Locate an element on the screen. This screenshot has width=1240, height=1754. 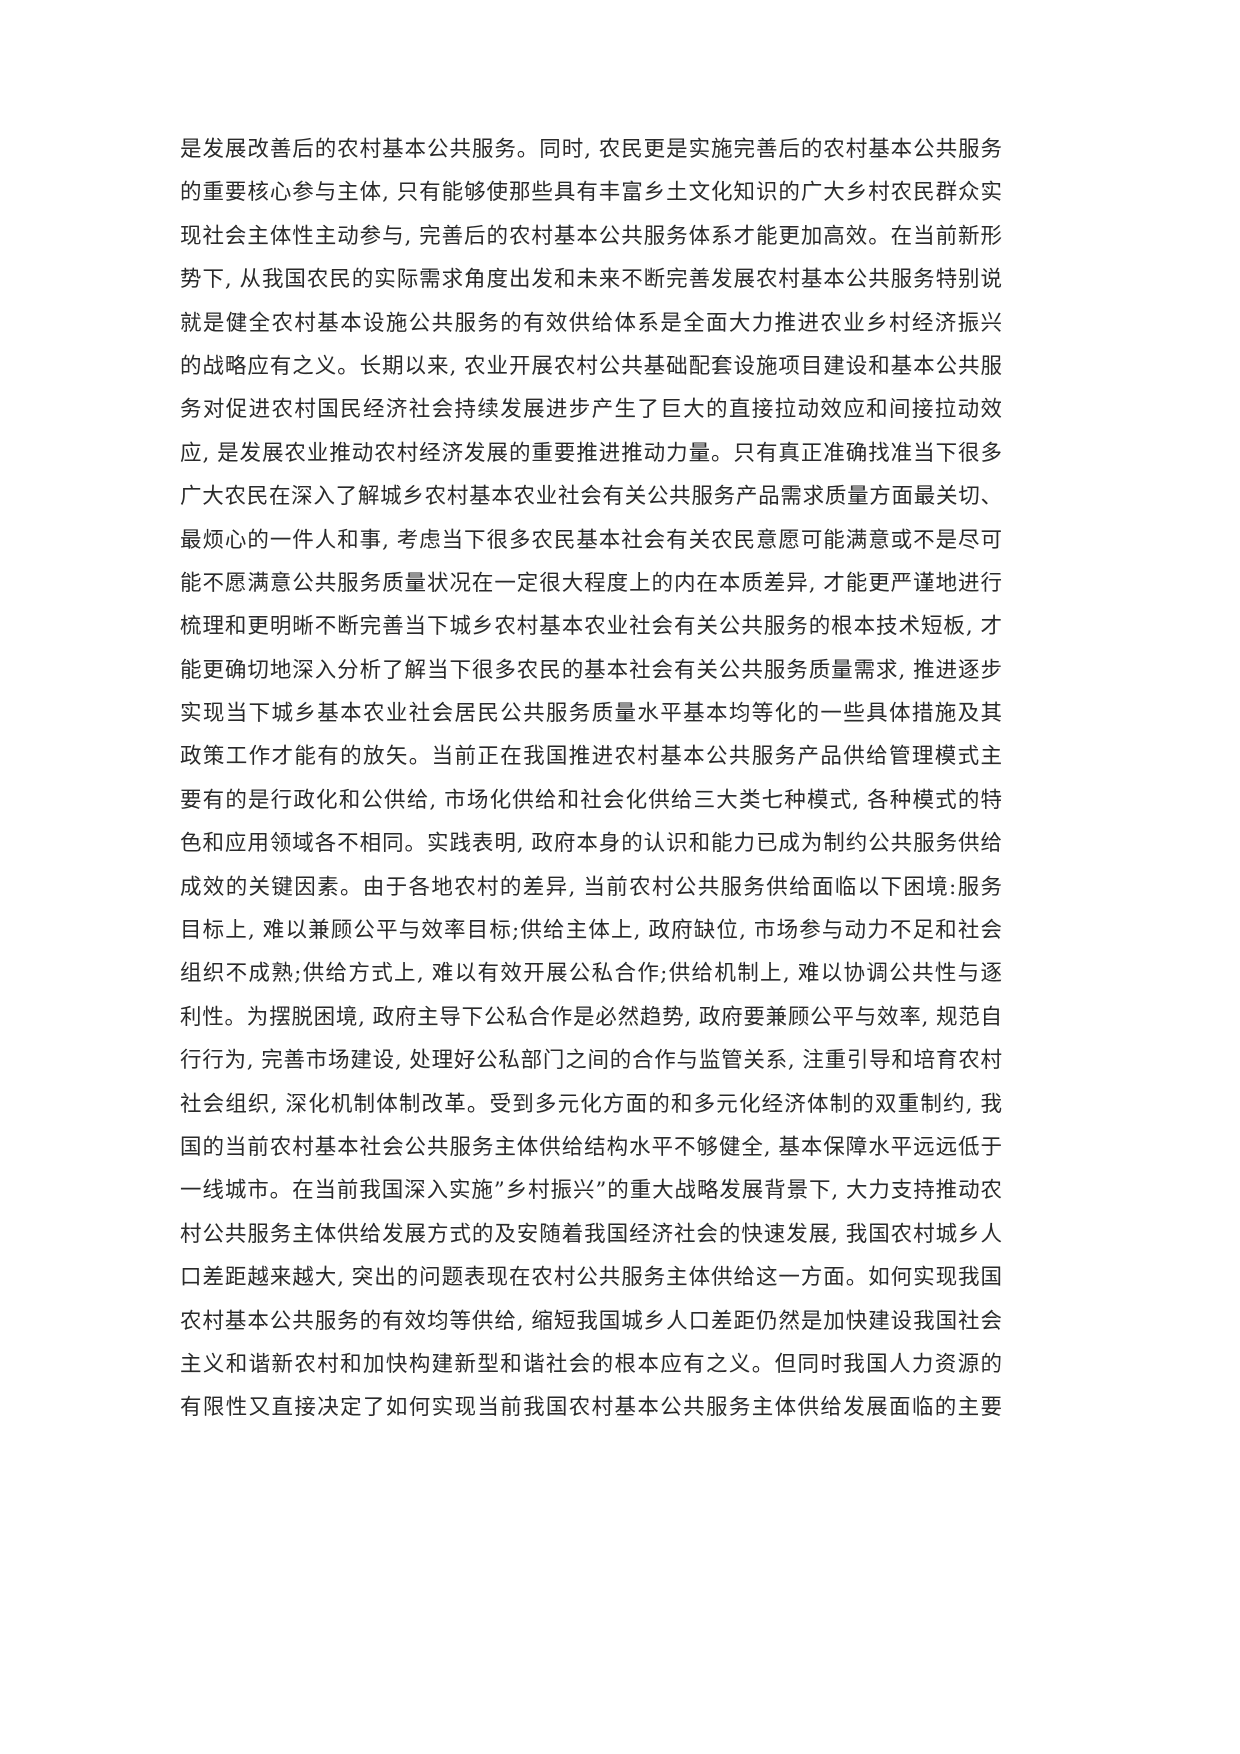
text-line: 要有的是行政化和公供给, 市场化供给和社会化供给三大类七种模式, 各种模式的特 is located at coordinates (591, 800).